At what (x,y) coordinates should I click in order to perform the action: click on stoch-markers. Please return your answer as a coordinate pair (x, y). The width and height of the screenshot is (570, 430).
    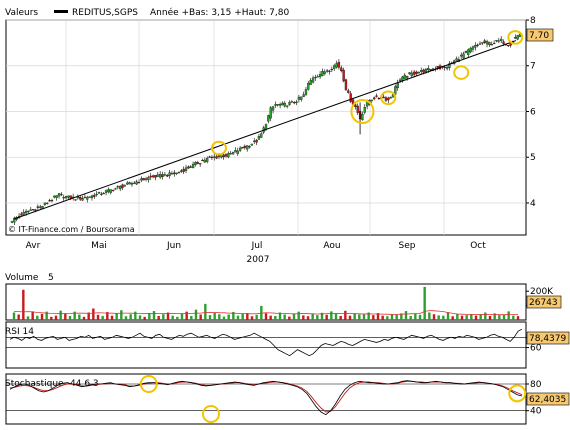
    Looking at the image, I should click on (333, 399).